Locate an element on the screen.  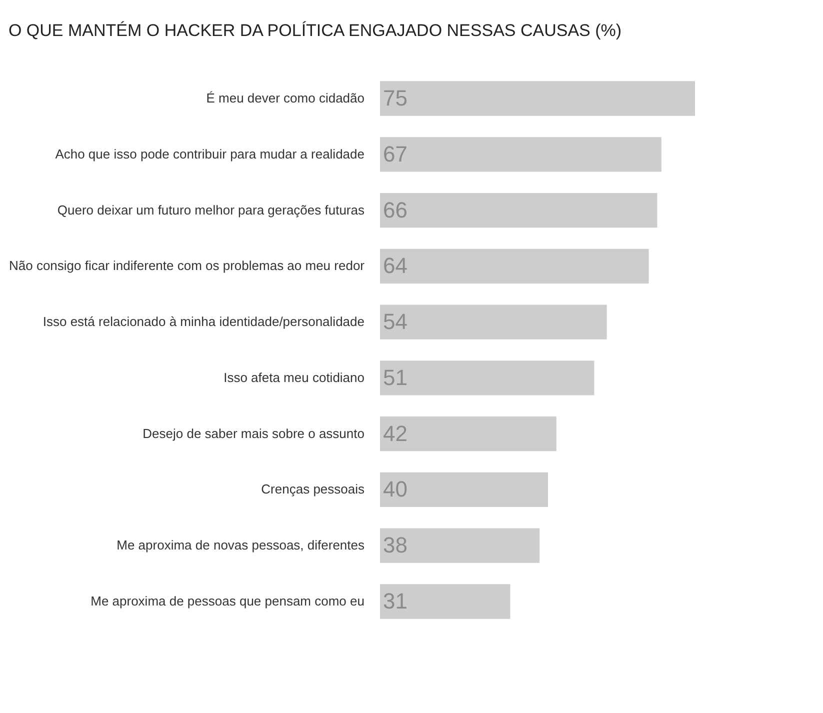
y-tick-label: Isso está relacionado à minha identidade/personalidade is located at coordinates (203, 322).